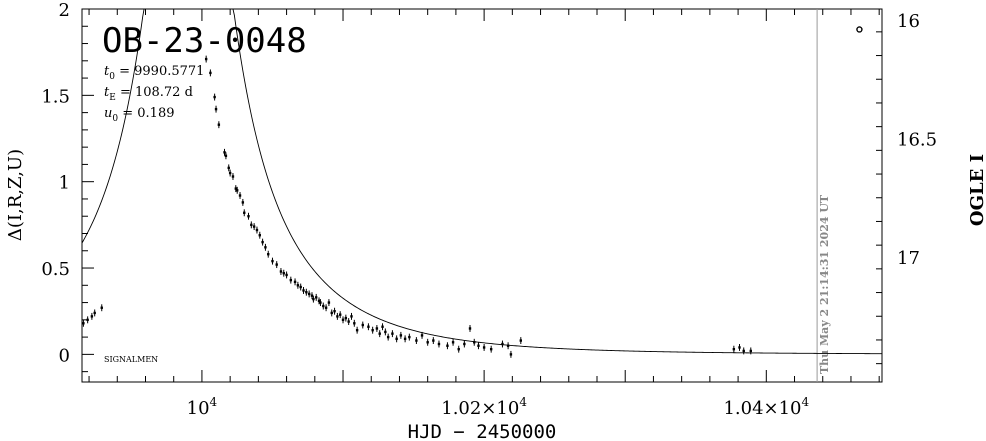 The width and height of the screenshot is (986, 441). I want to click on signature-label: SIGNALMEN, so click(131, 359).